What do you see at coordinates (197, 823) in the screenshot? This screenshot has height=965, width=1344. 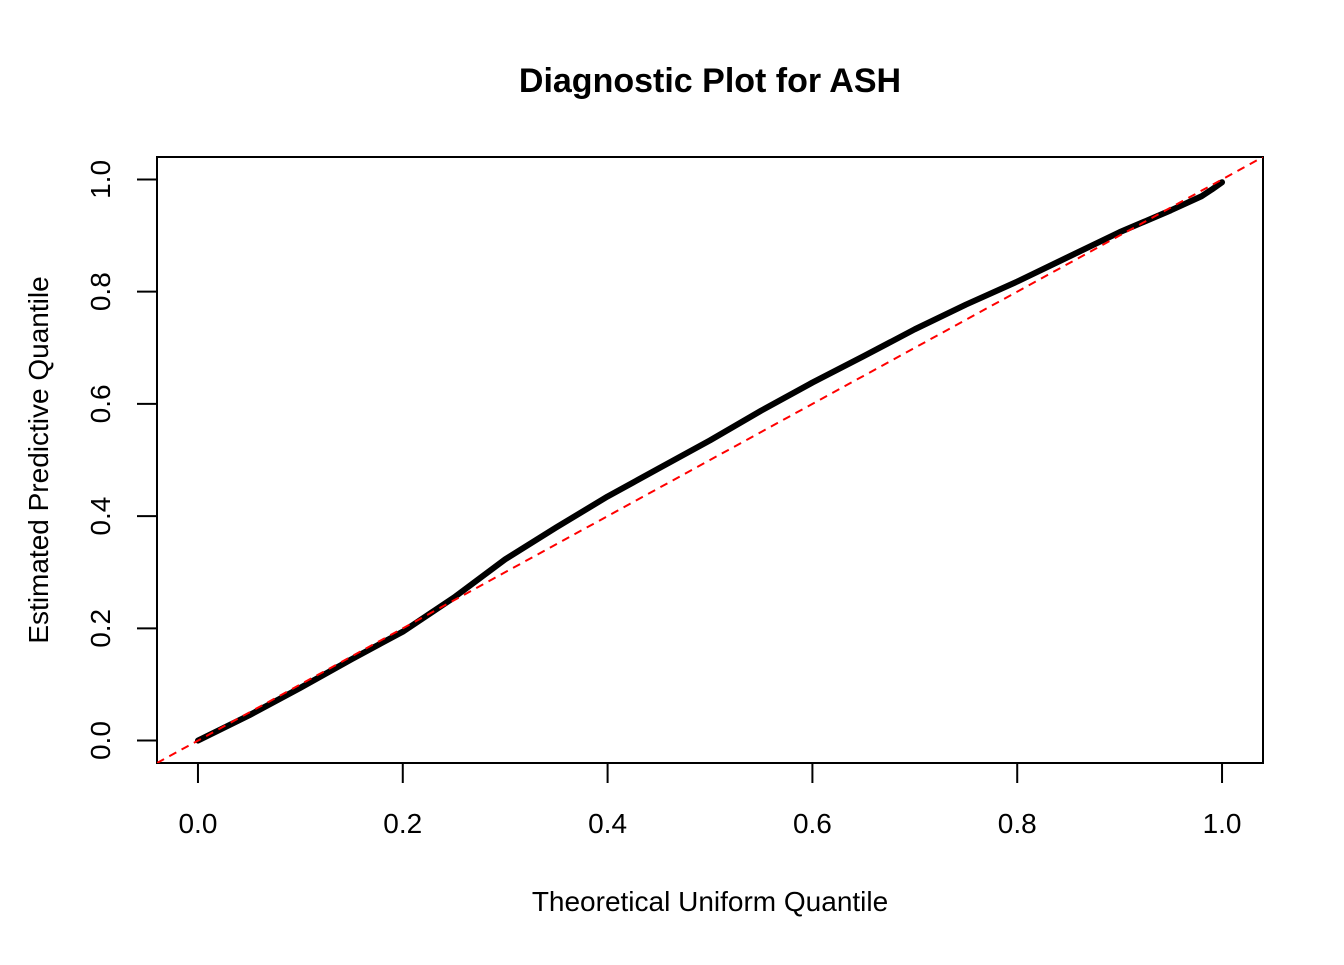 I see `x-tick-label: 0.0` at bounding box center [197, 823].